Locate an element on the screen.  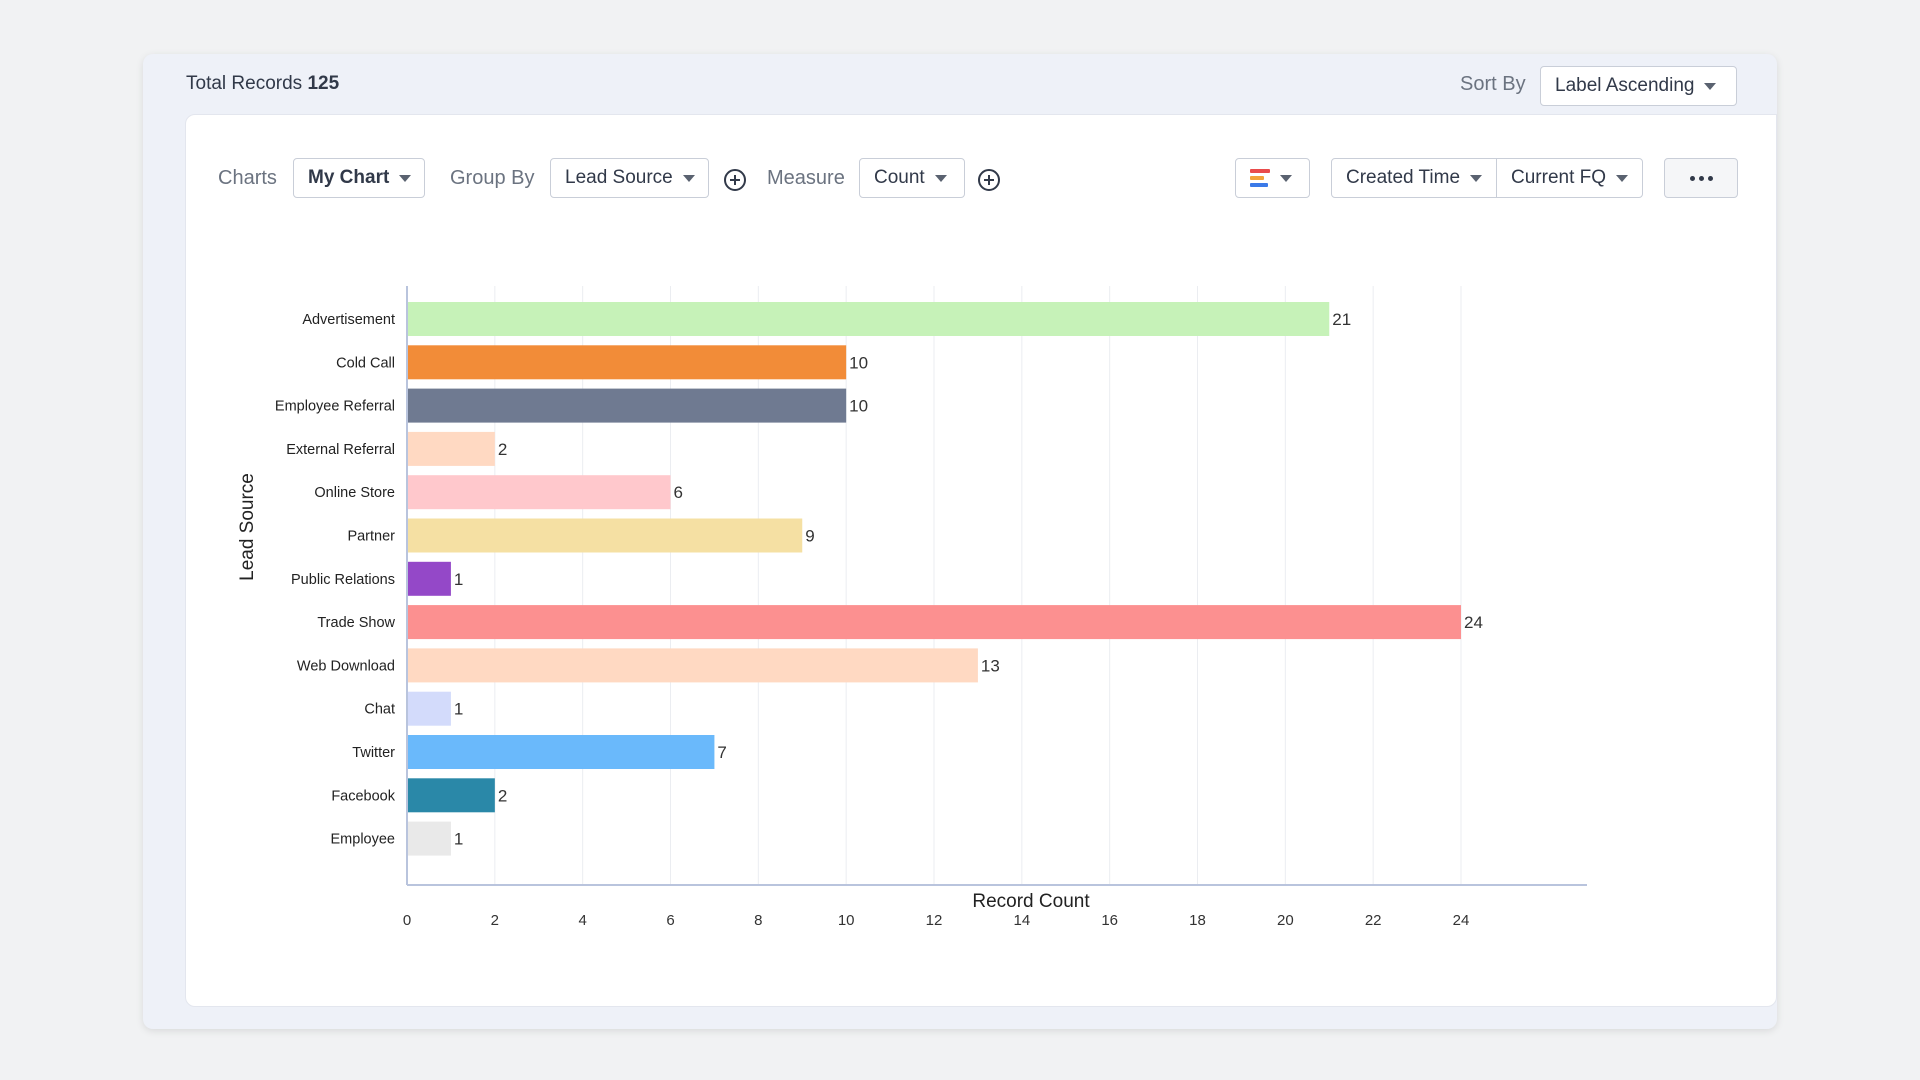
time-field-dropdown: Created Time is located at coordinates (1414, 178).